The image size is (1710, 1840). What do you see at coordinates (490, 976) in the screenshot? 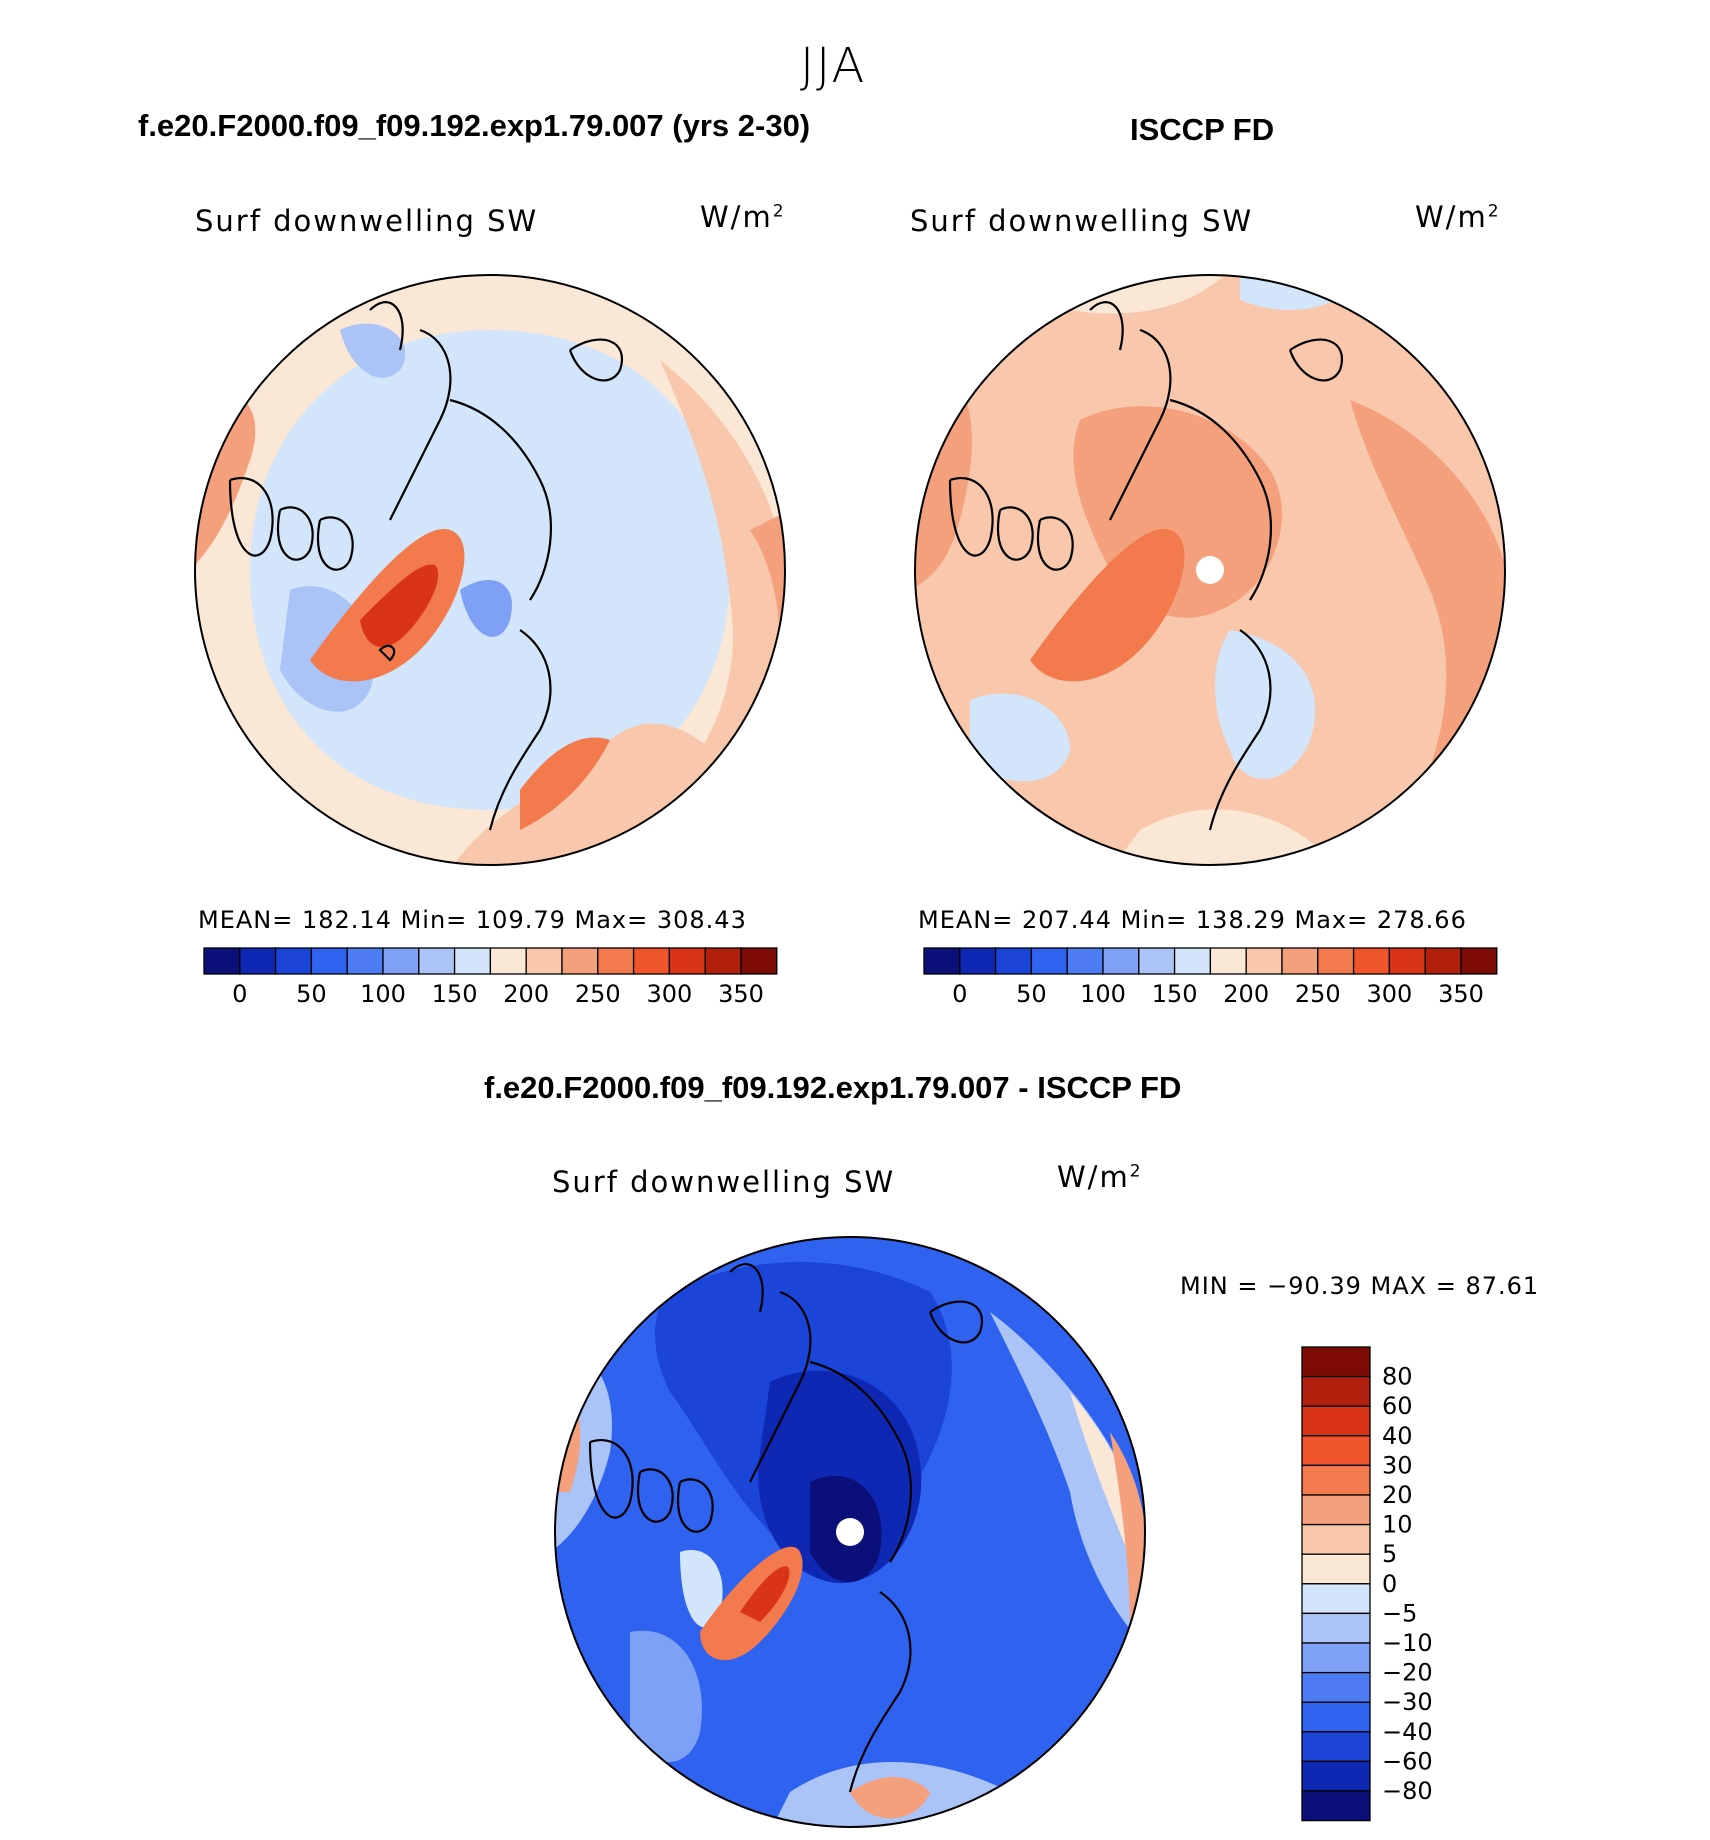
I see `colorbar-model: 0 50 100 150 200 250 300 350` at bounding box center [490, 976].